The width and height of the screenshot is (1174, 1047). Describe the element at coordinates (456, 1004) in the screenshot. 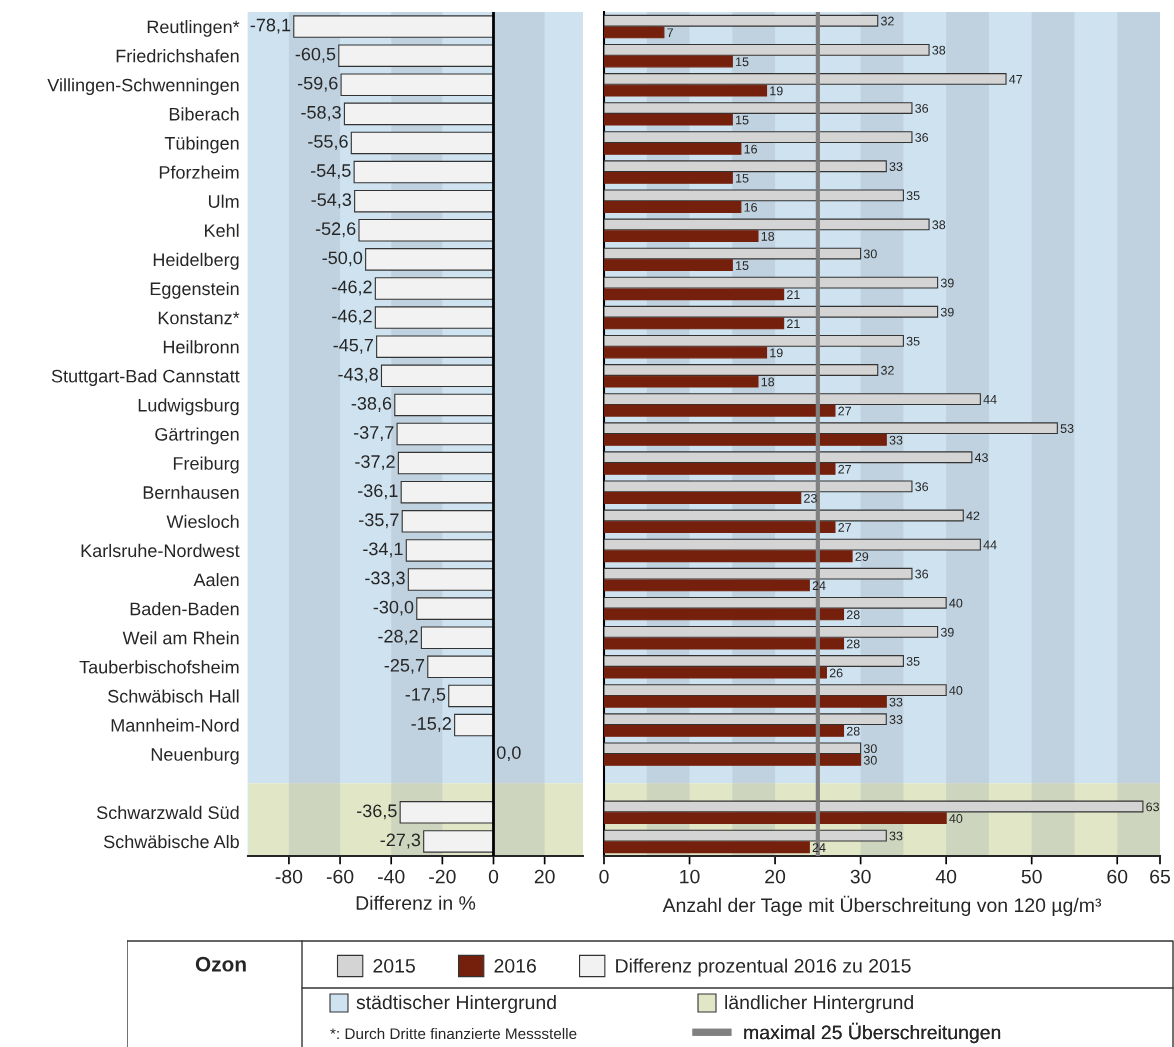

I see `text: städtischer Hintergrund` at that location.